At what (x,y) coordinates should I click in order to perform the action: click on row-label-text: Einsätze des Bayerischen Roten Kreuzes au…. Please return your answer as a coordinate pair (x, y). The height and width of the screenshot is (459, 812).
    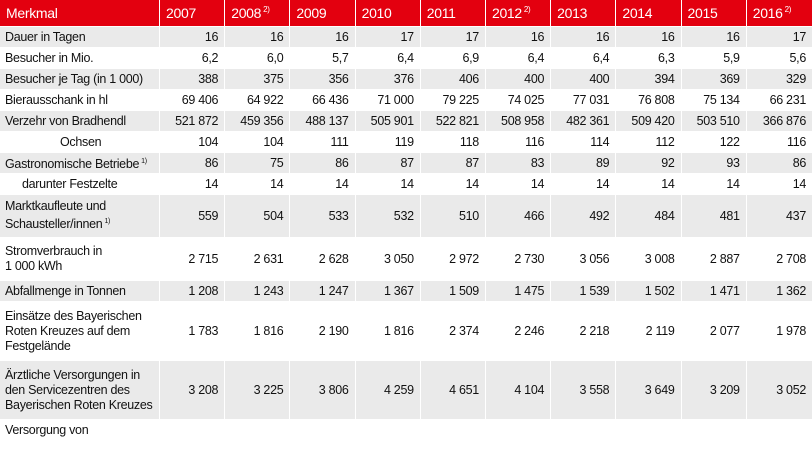
    Looking at the image, I should click on (73, 330).